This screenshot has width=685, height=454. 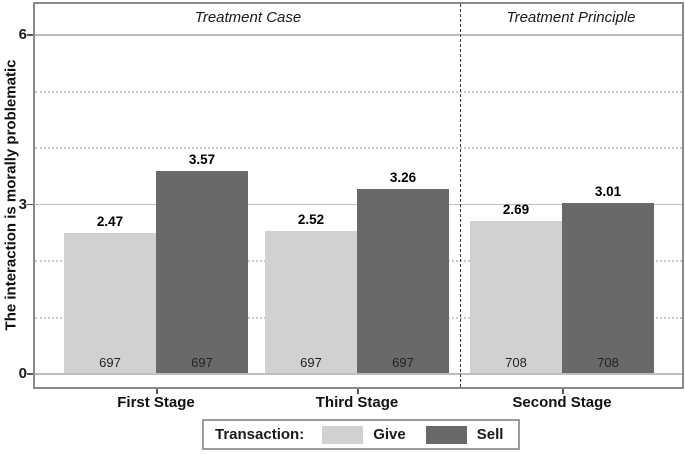 What do you see at coordinates (22, 373) in the screenshot?
I see `y-tick-label-0: 0` at bounding box center [22, 373].